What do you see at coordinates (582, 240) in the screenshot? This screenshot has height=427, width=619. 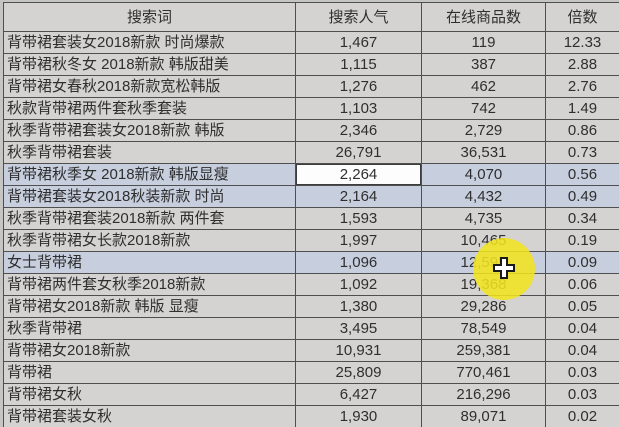 I see `cell-ratio: 0.19` at bounding box center [582, 240].